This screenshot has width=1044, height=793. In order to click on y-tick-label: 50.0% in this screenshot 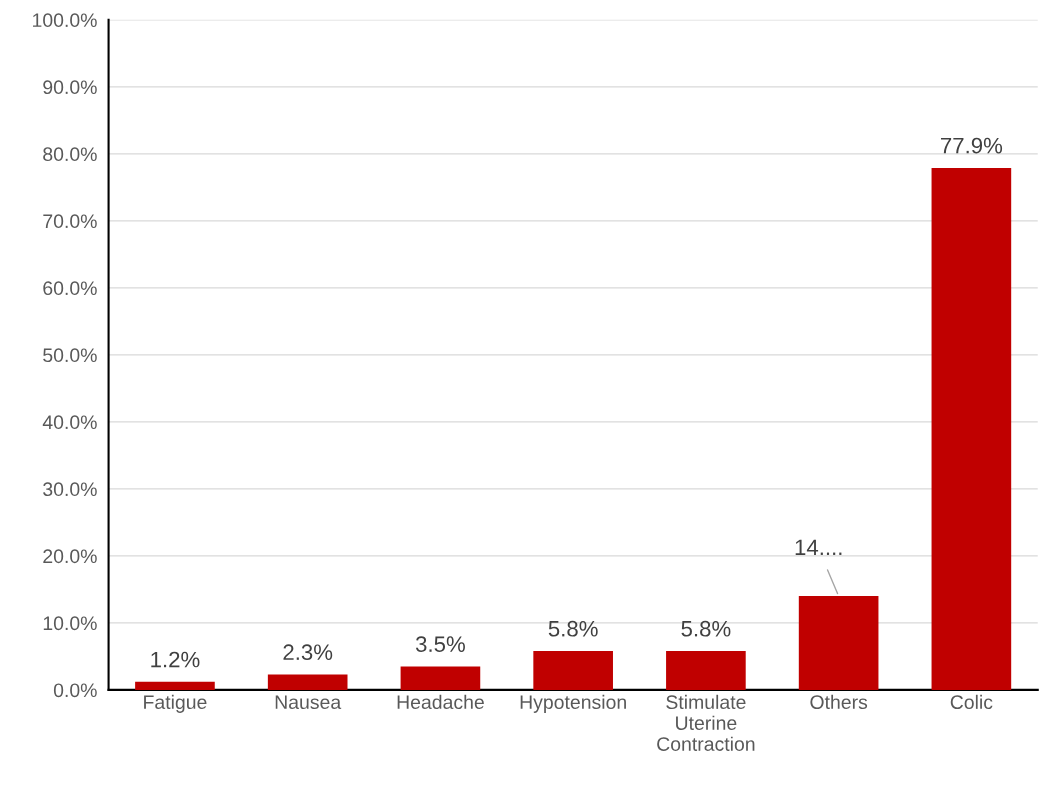, I will do `click(70, 355)`.